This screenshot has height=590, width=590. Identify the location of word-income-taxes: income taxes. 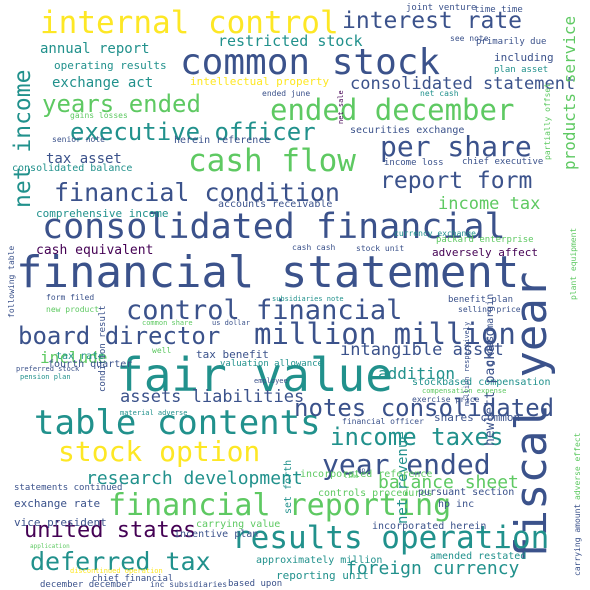
(417, 437).